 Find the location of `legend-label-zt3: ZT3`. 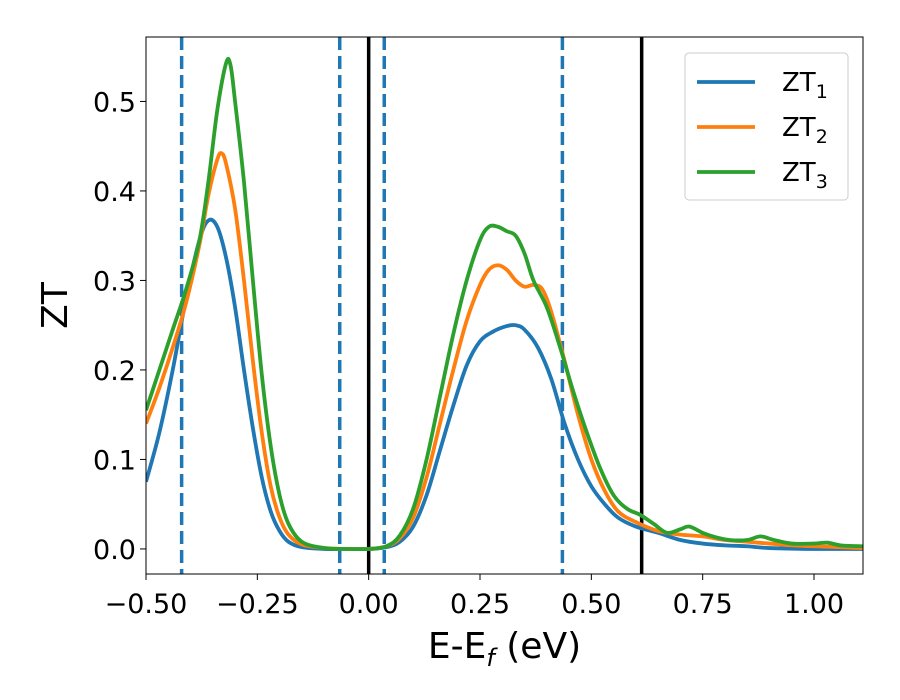

legend-label-zt3: ZT3 is located at coordinates (805, 175).